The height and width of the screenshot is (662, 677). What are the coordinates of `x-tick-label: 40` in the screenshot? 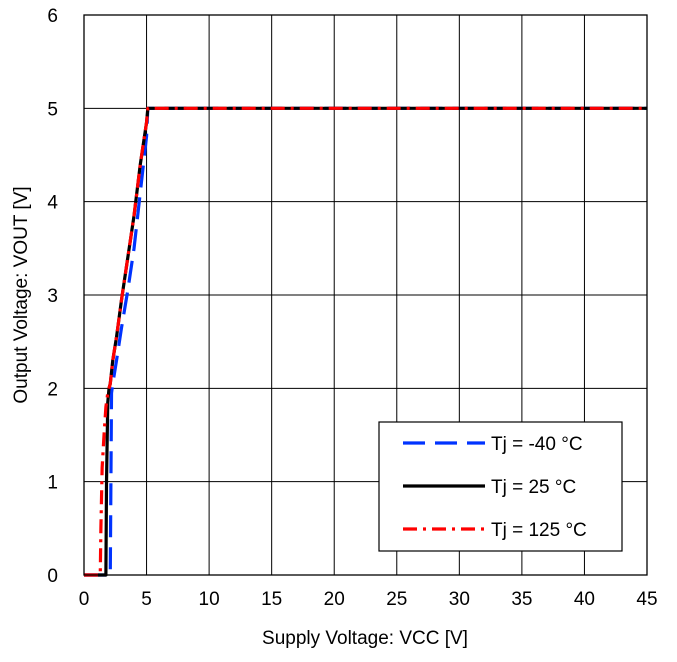 It's located at (584, 599).